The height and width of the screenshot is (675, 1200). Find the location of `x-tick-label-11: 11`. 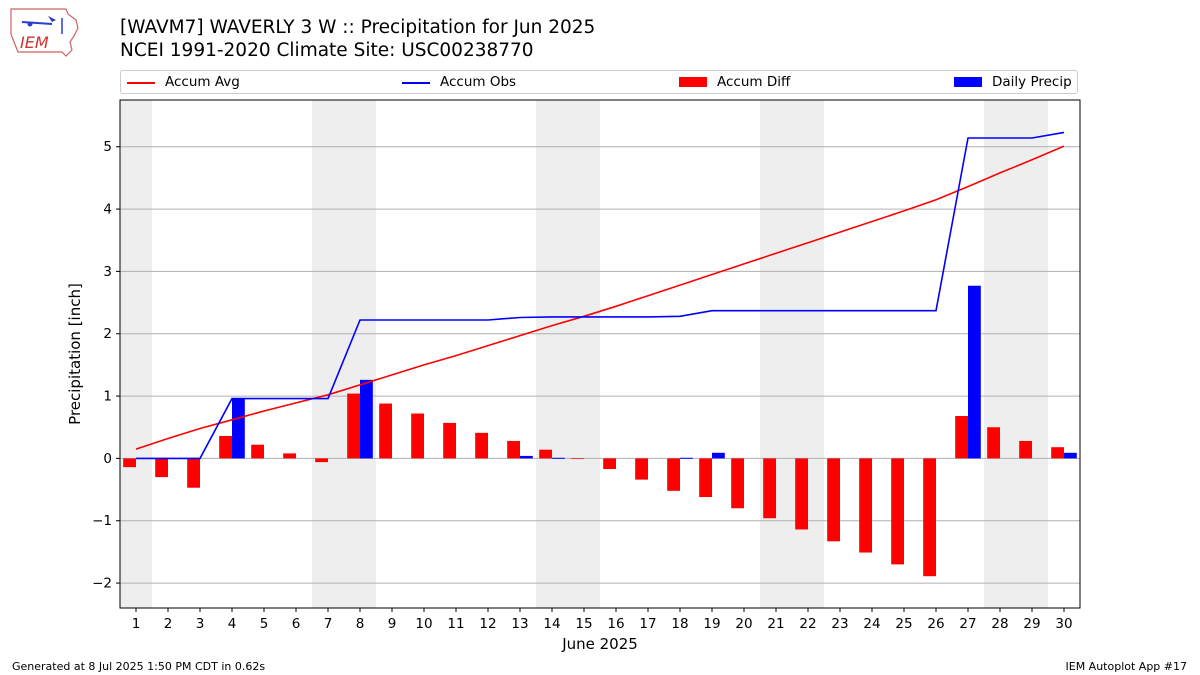

x-tick-label-11: 11 is located at coordinates (455, 624).